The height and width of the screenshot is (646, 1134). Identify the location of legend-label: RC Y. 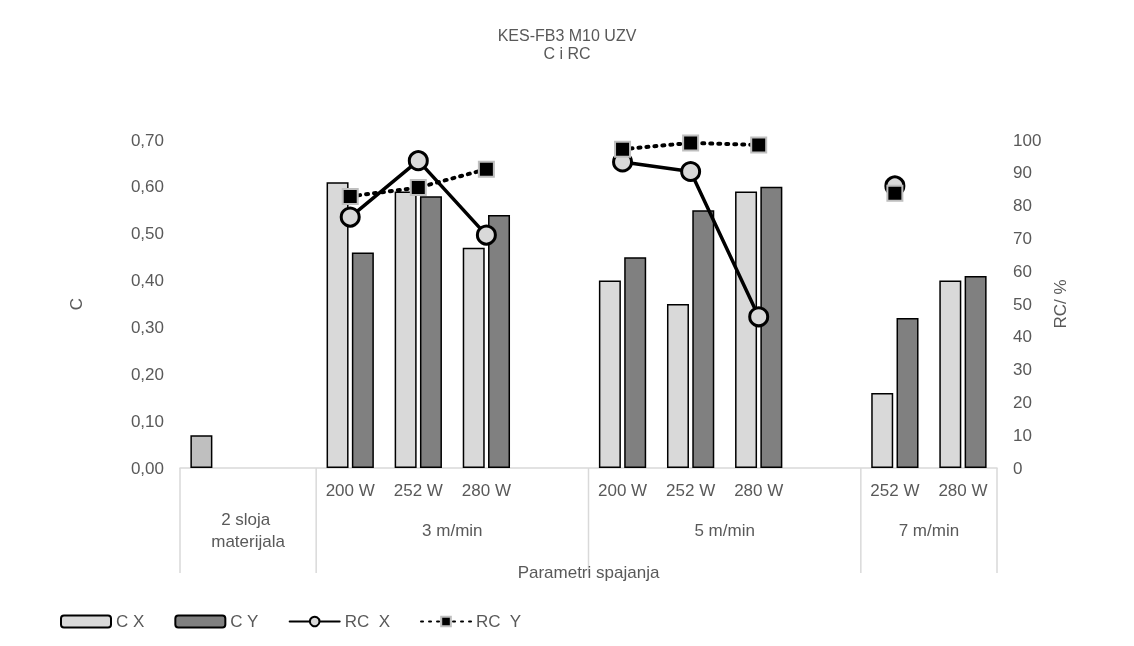
(499, 621).